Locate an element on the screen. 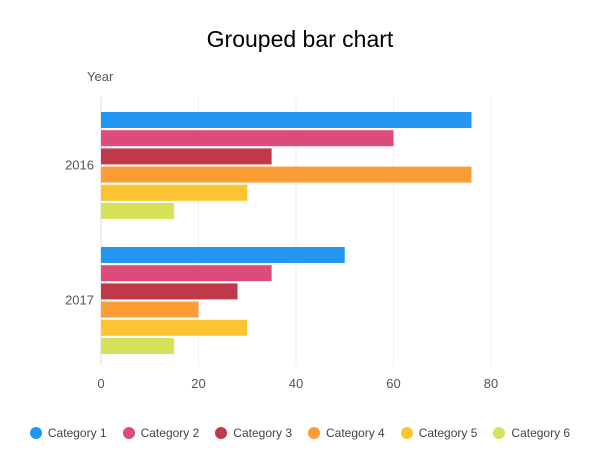  x-tick-label: 40 is located at coordinates (296, 383).